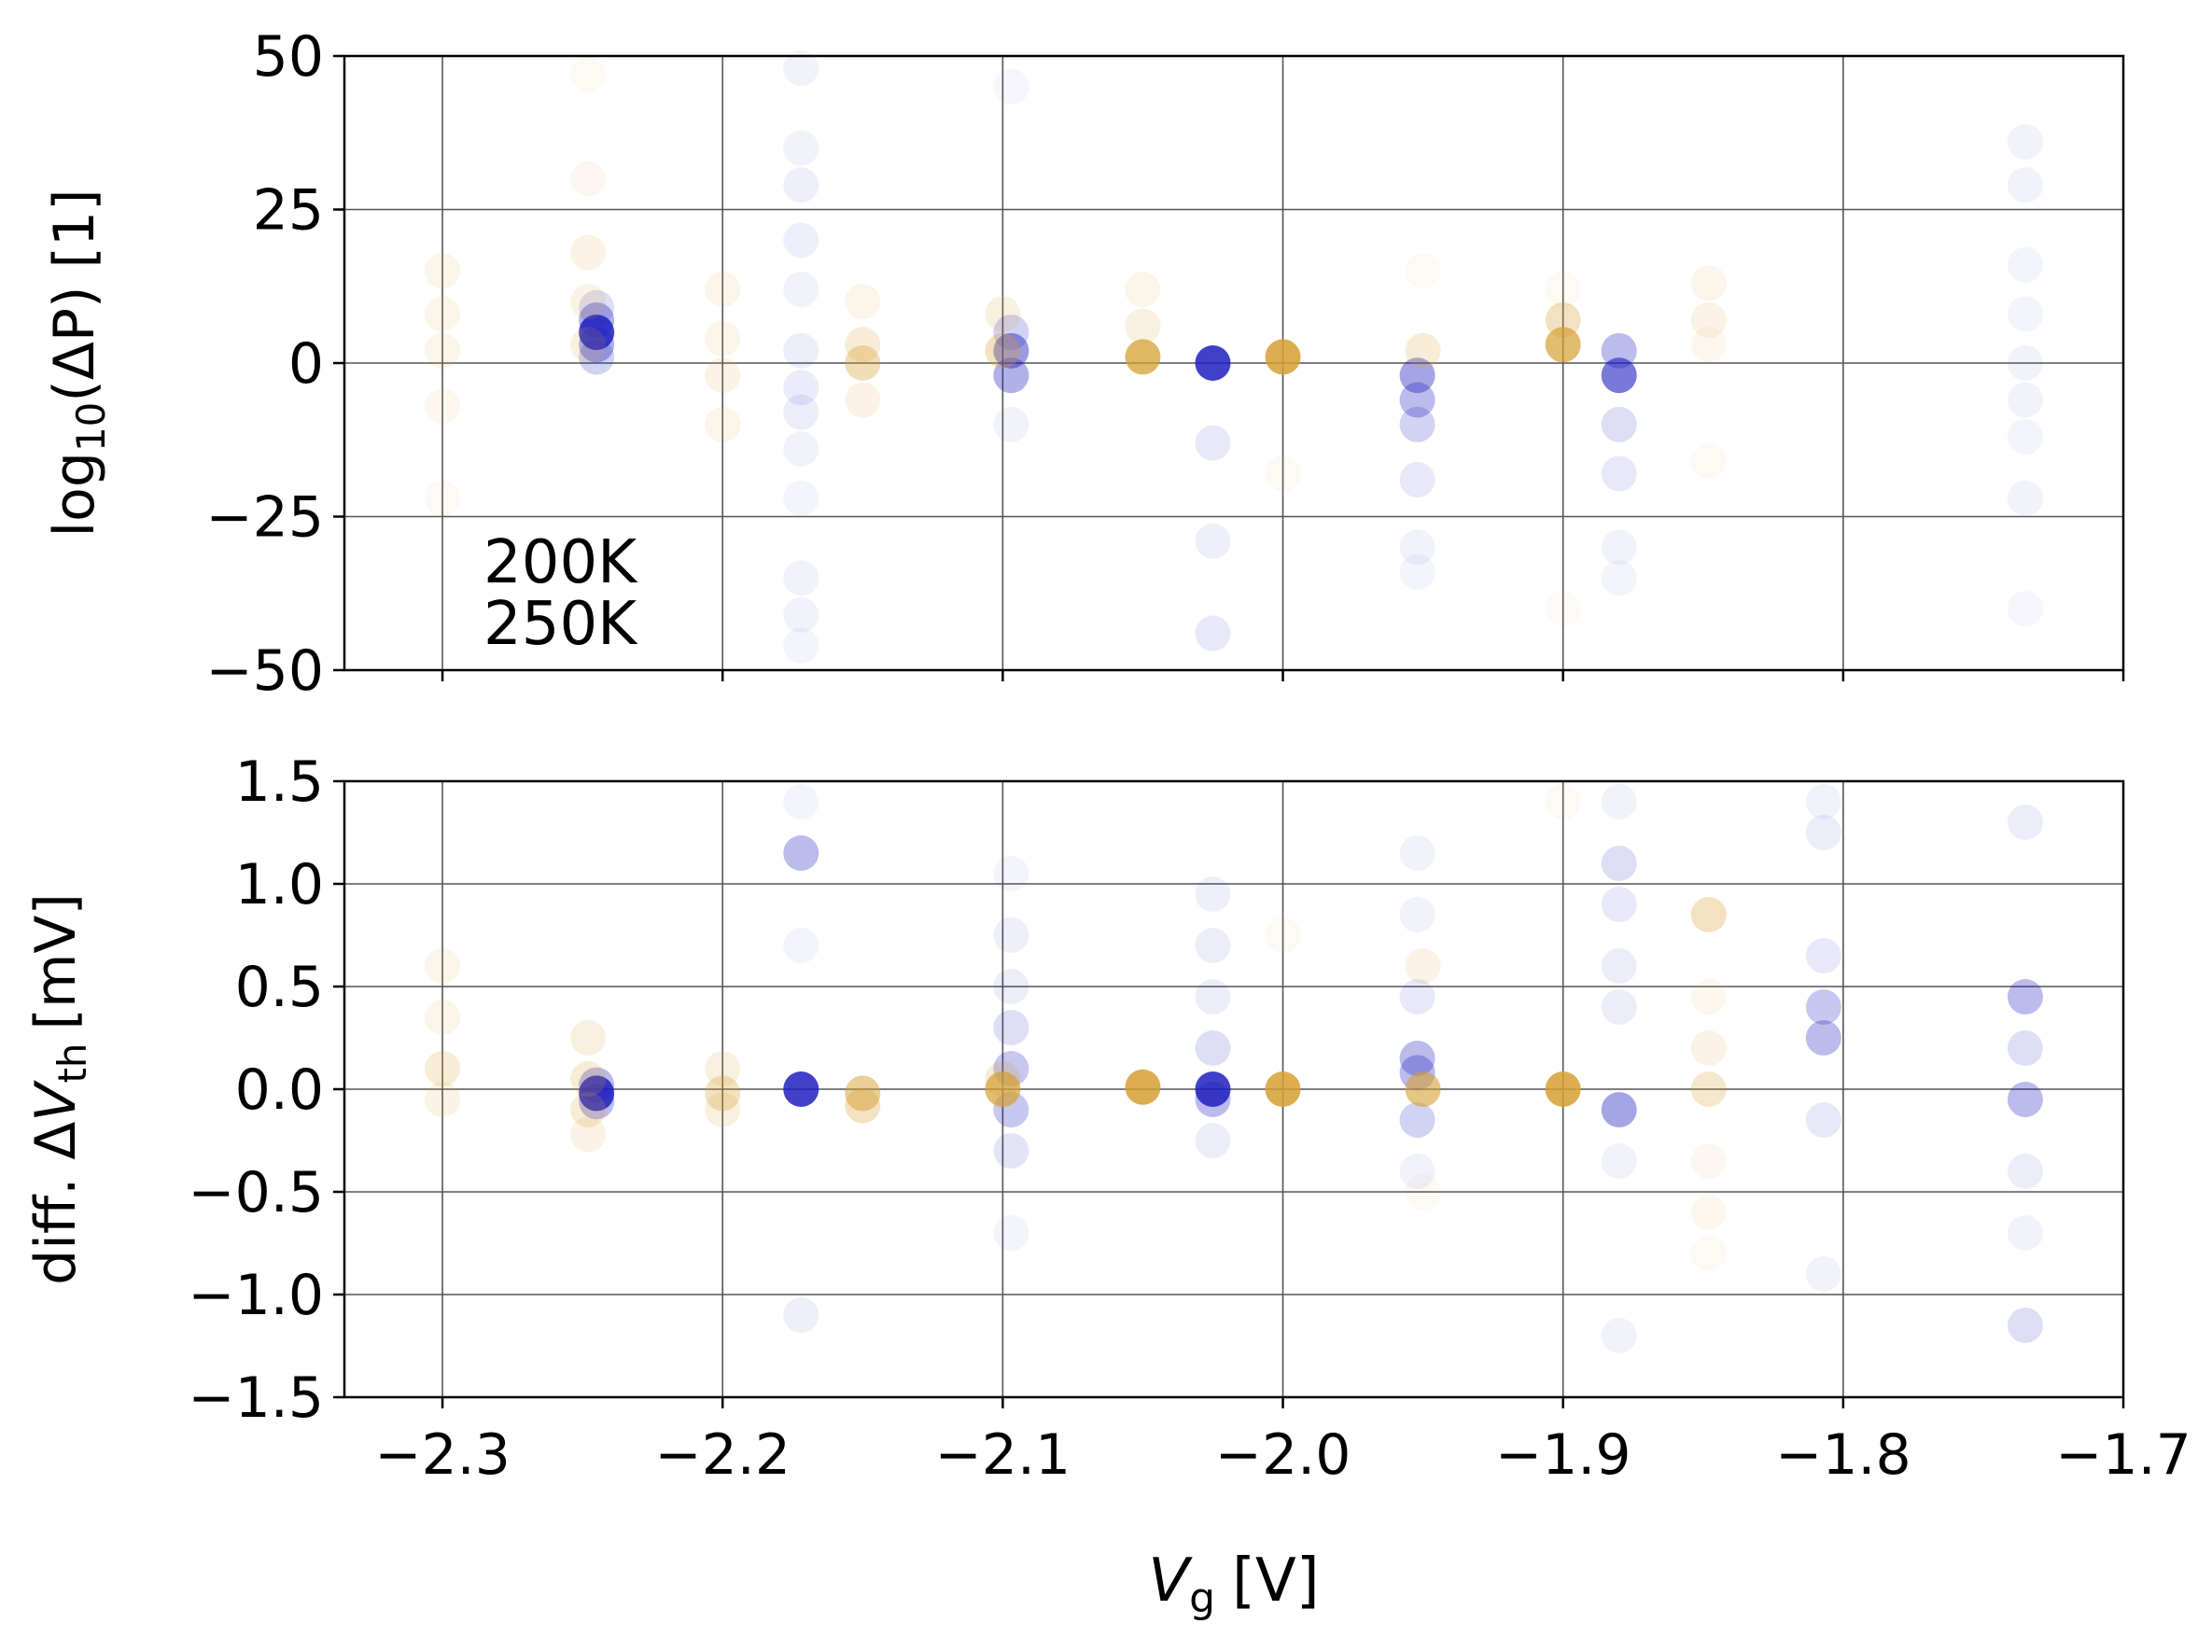 The height and width of the screenshot is (1652, 2212). Describe the element at coordinates (1283, 1455) in the screenshot. I see `x-tick-label: −2.0` at that location.